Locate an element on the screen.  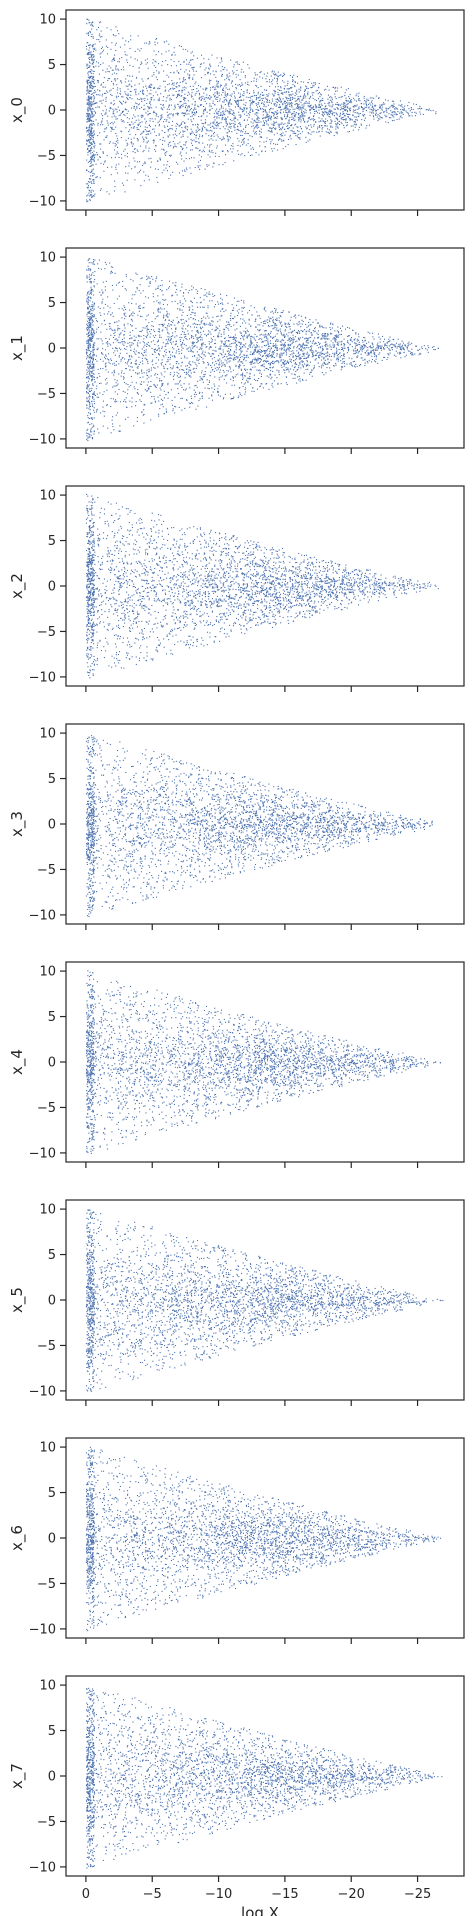
y-tick-label: 5 is located at coordinates (52, 65).